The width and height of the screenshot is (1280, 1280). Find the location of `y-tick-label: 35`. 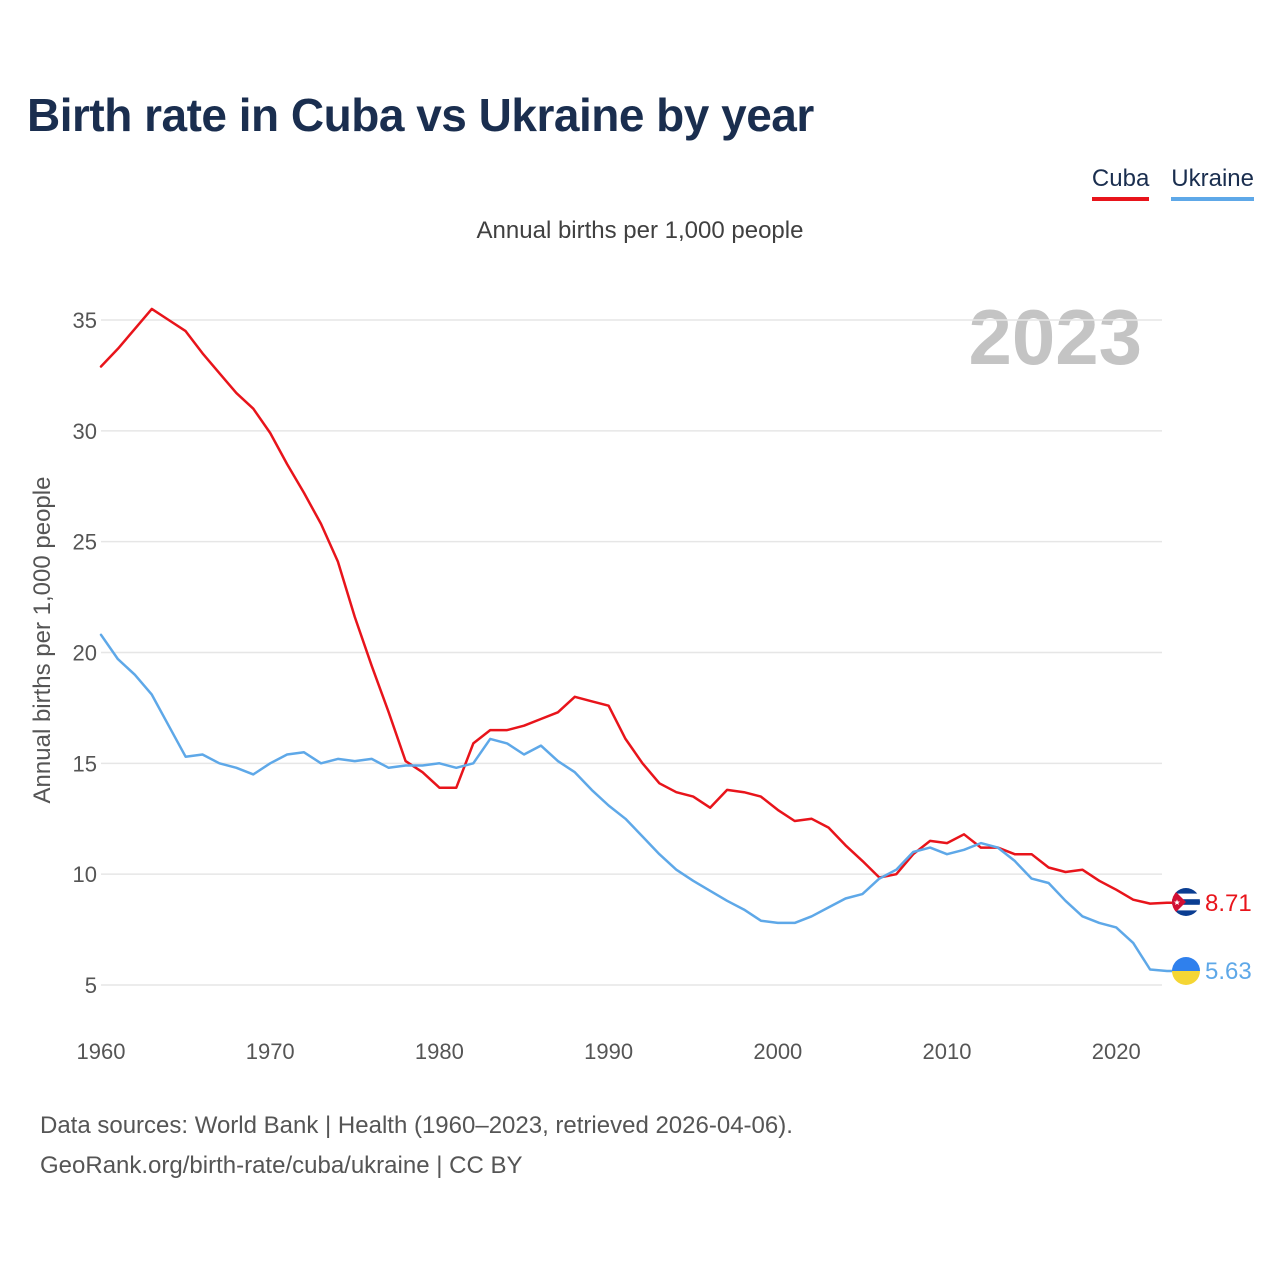

y-tick-label: 35 is located at coordinates (85, 320).